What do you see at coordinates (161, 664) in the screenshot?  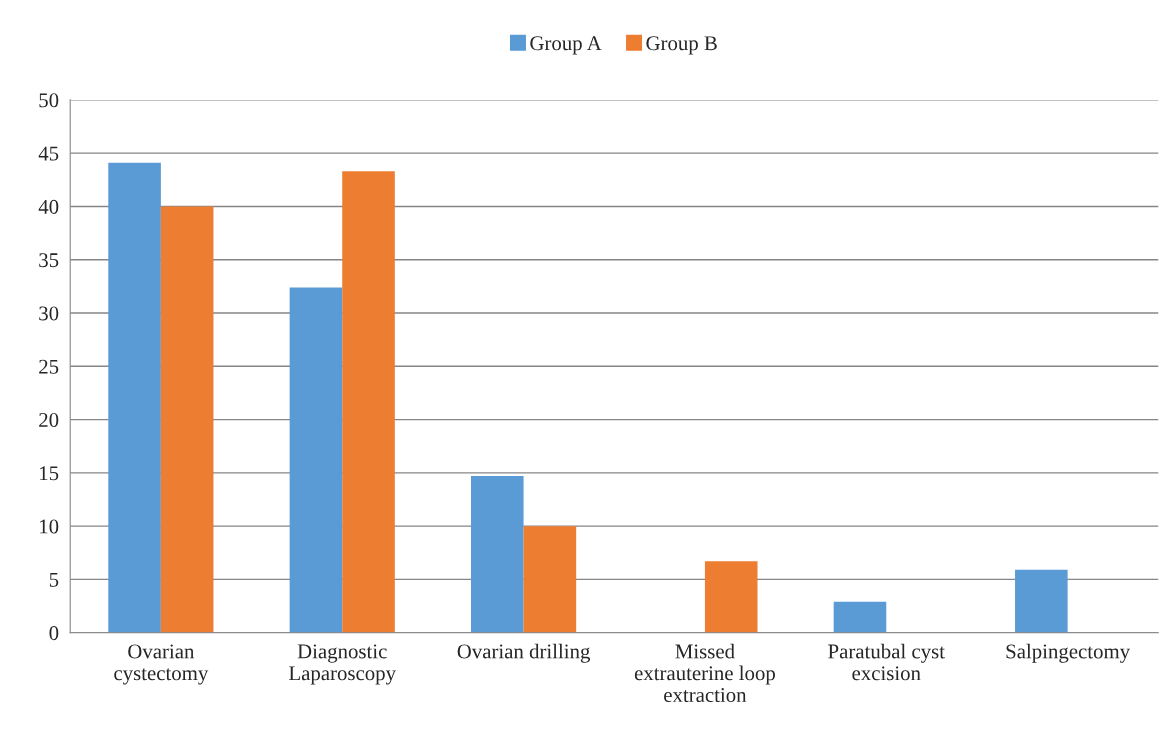 I see `x-tick-label: Ovarian cystectomy` at bounding box center [161, 664].